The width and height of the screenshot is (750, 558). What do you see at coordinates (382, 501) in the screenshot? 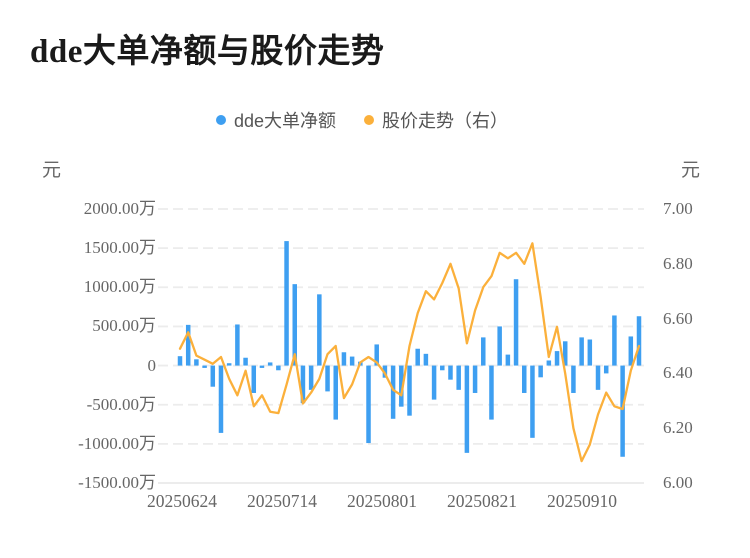
I see `x-axis-label: 20250801` at bounding box center [382, 501].